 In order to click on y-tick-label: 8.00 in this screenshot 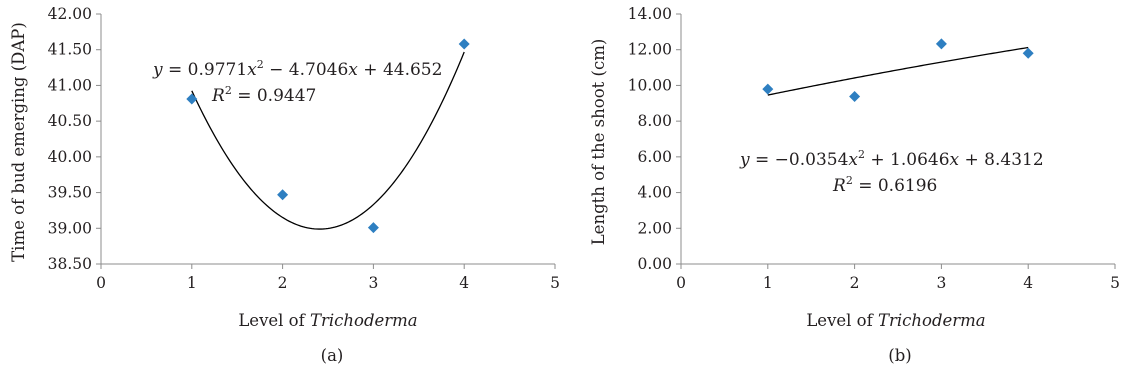, I will do `click(654, 121)`.